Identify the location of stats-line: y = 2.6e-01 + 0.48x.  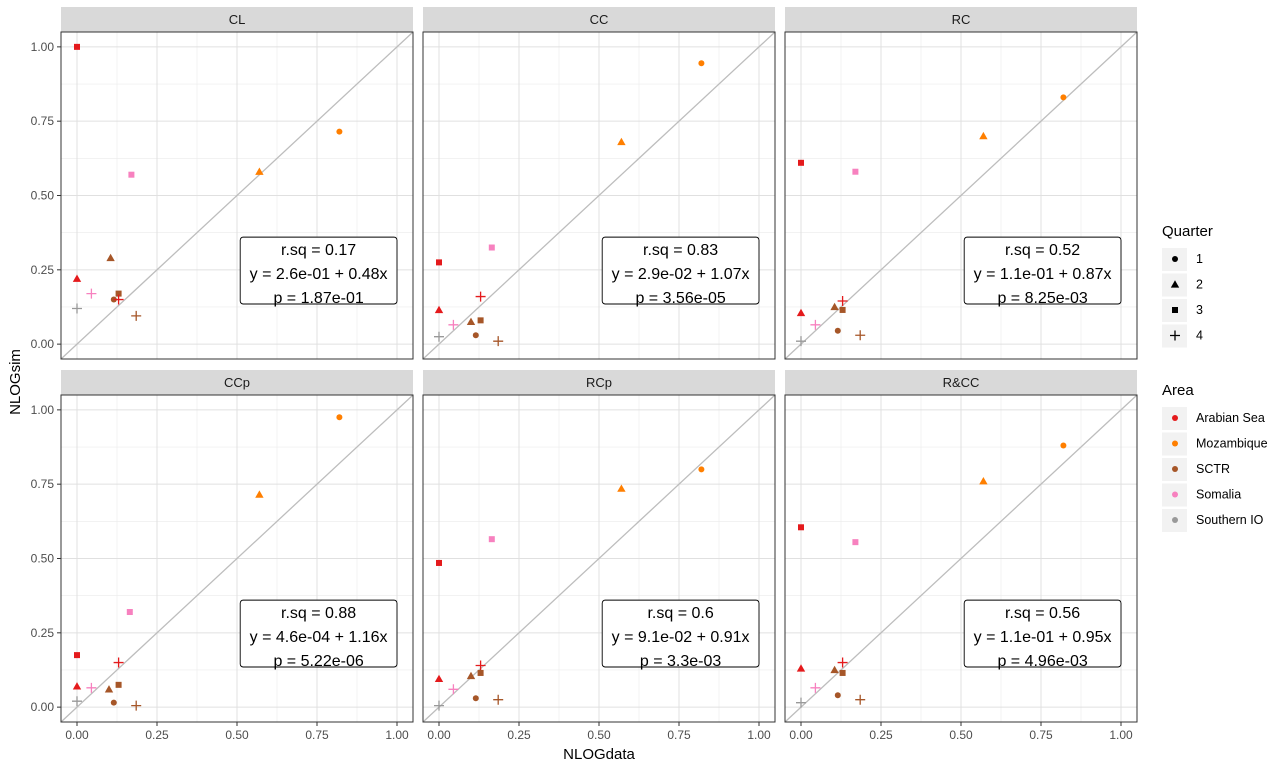
(319, 274).